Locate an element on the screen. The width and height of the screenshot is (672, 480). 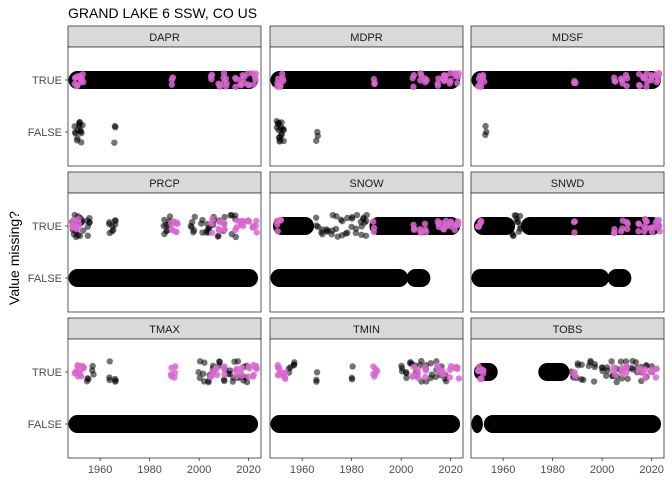
y-tick-label: TRUE is located at coordinates (47, 373).